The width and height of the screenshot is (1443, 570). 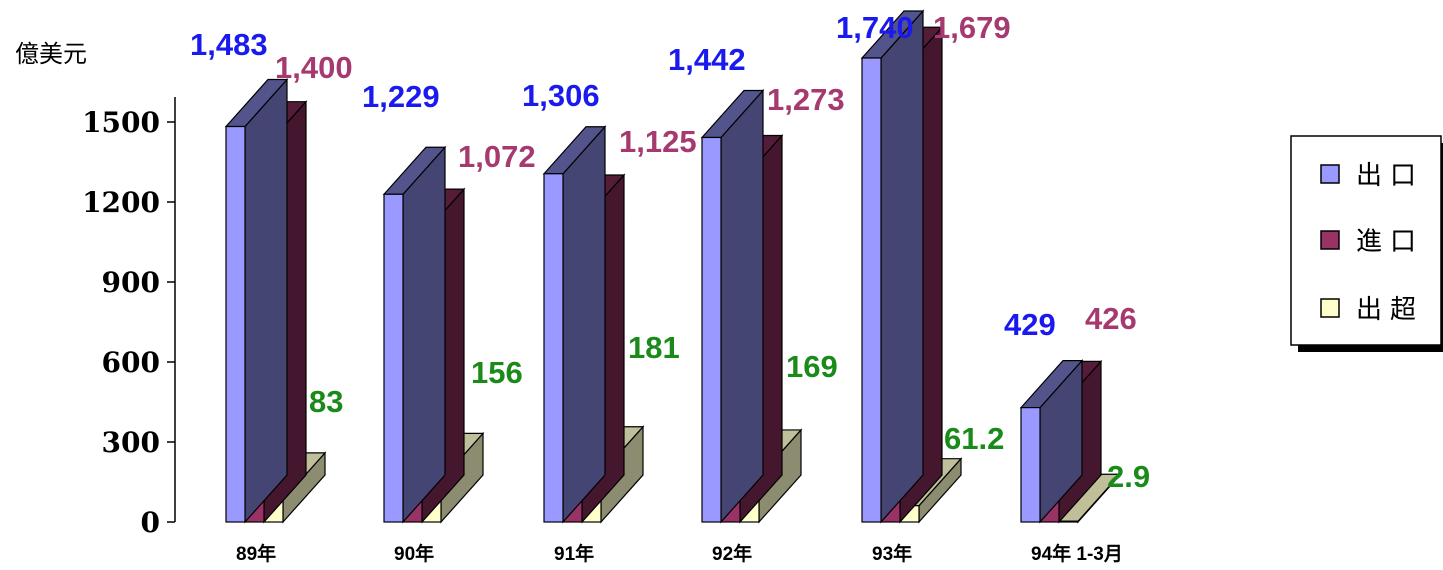 I want to click on legend-swatch-surplus, so click(x=1330, y=308).